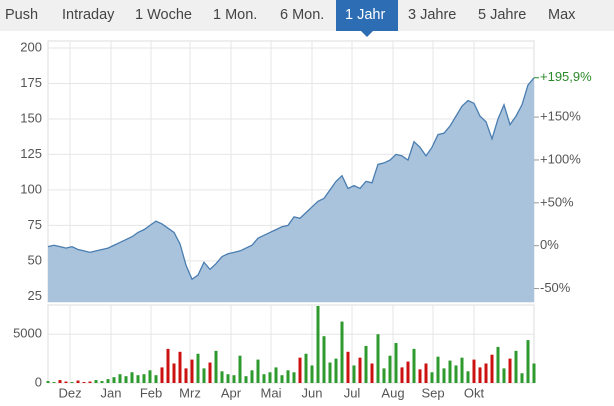 This screenshot has height=406, width=614. Describe the element at coordinates (31, 117) in the screenshot. I see `y-tick-label: 150` at that location.